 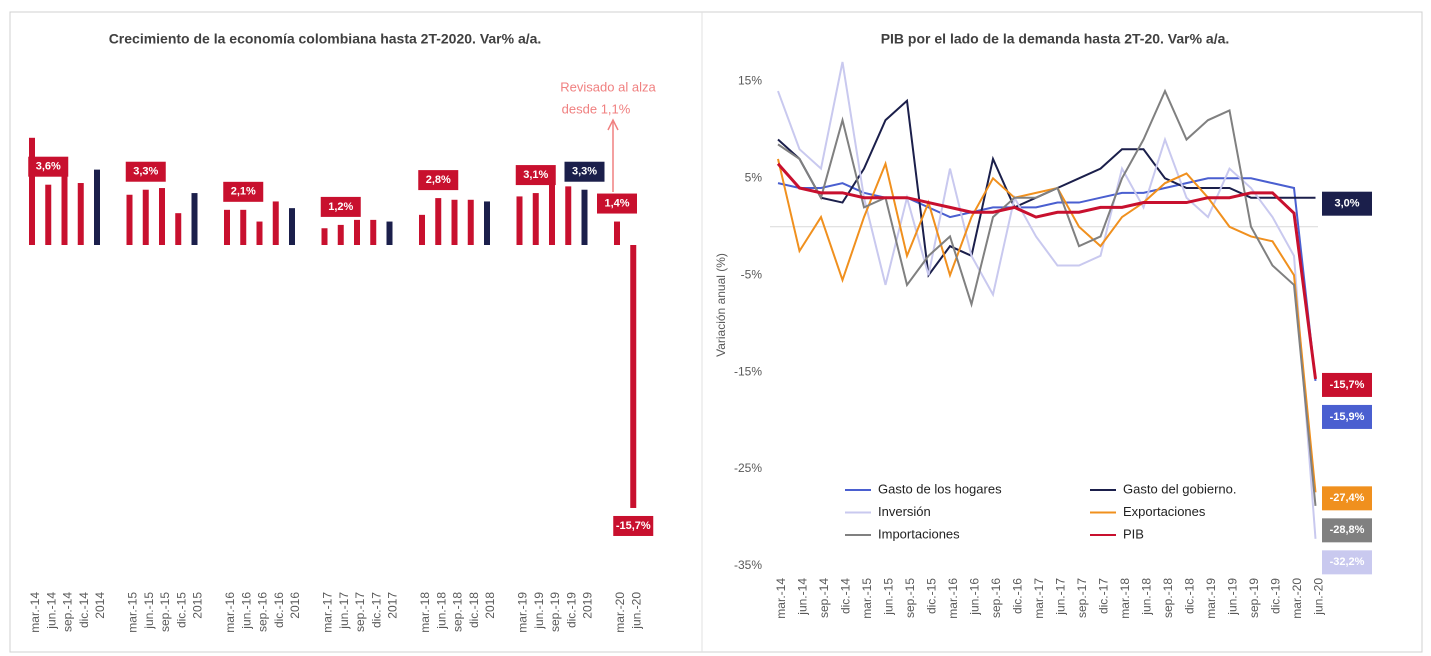 I want to click on value-label: -15,9%, so click(x=1347, y=417).